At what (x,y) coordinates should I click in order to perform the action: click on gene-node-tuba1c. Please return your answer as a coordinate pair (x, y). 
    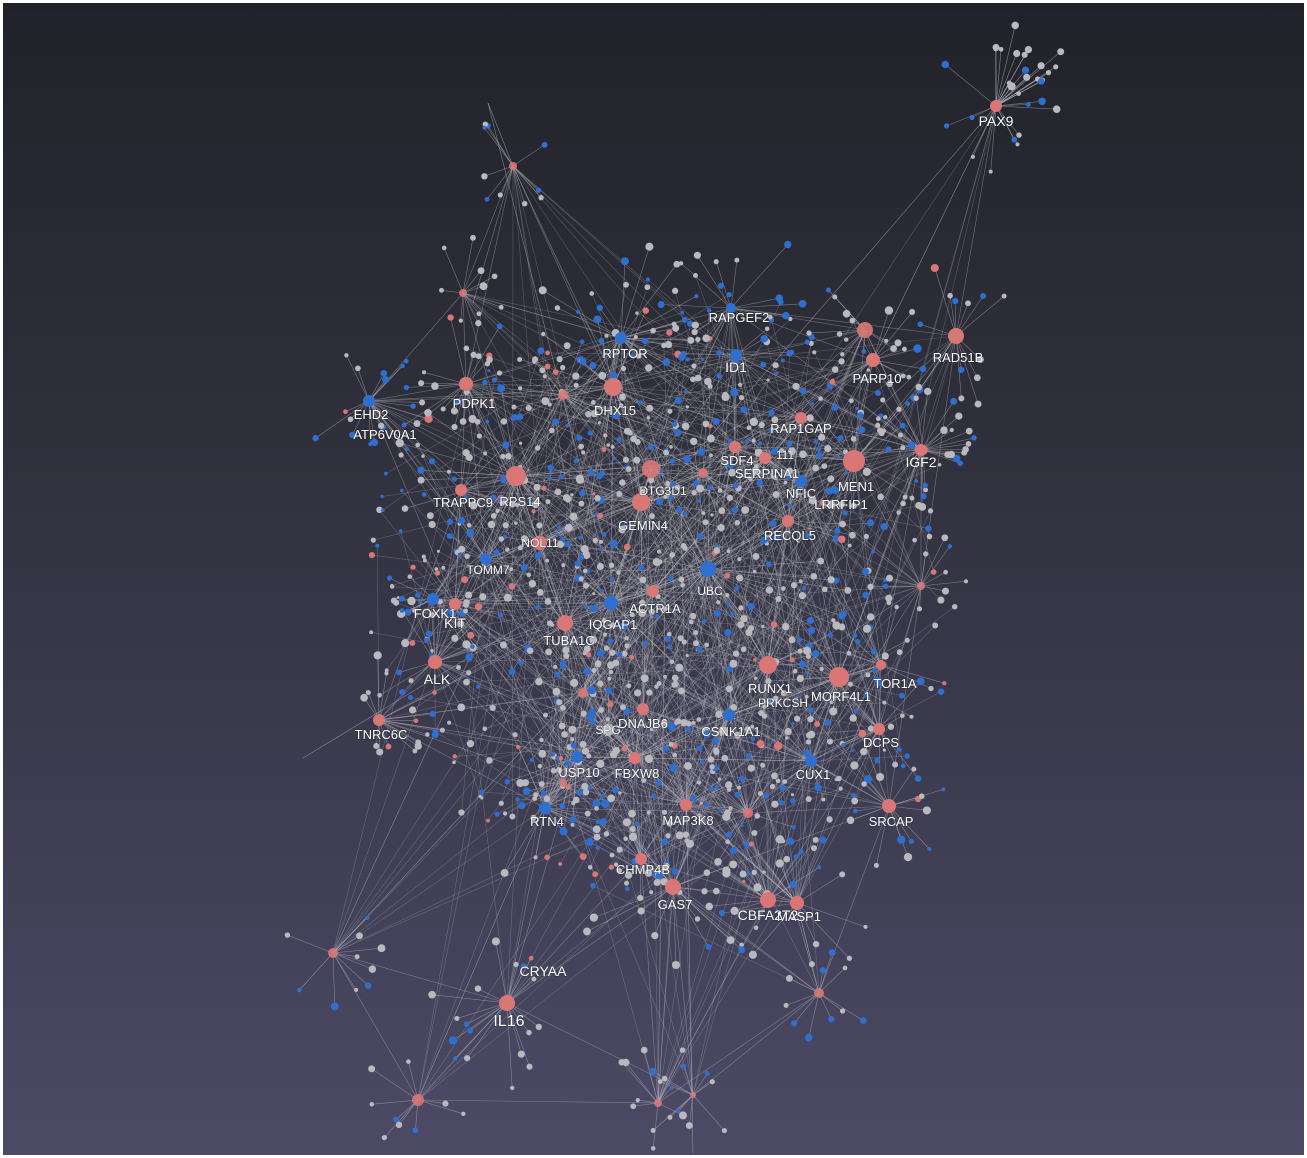
    Looking at the image, I should click on (565, 623).